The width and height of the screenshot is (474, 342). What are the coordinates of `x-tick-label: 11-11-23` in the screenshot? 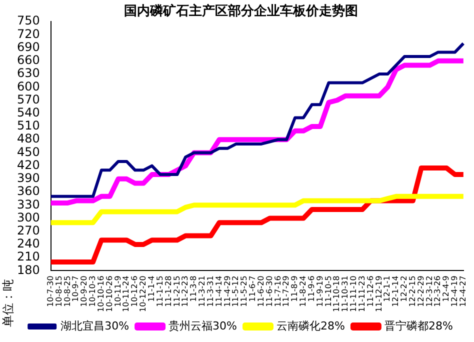 It's located at (361, 294).